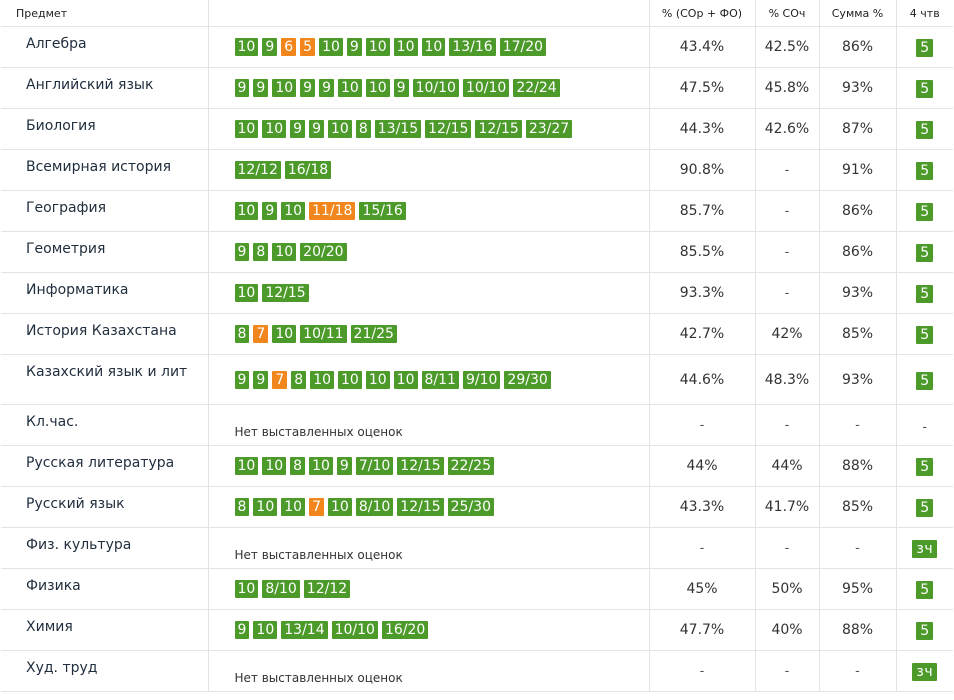 The height and width of the screenshot is (700, 954). Describe the element at coordinates (787, 13) in the screenshot. I see `header-pct-soch: % СОч` at that location.